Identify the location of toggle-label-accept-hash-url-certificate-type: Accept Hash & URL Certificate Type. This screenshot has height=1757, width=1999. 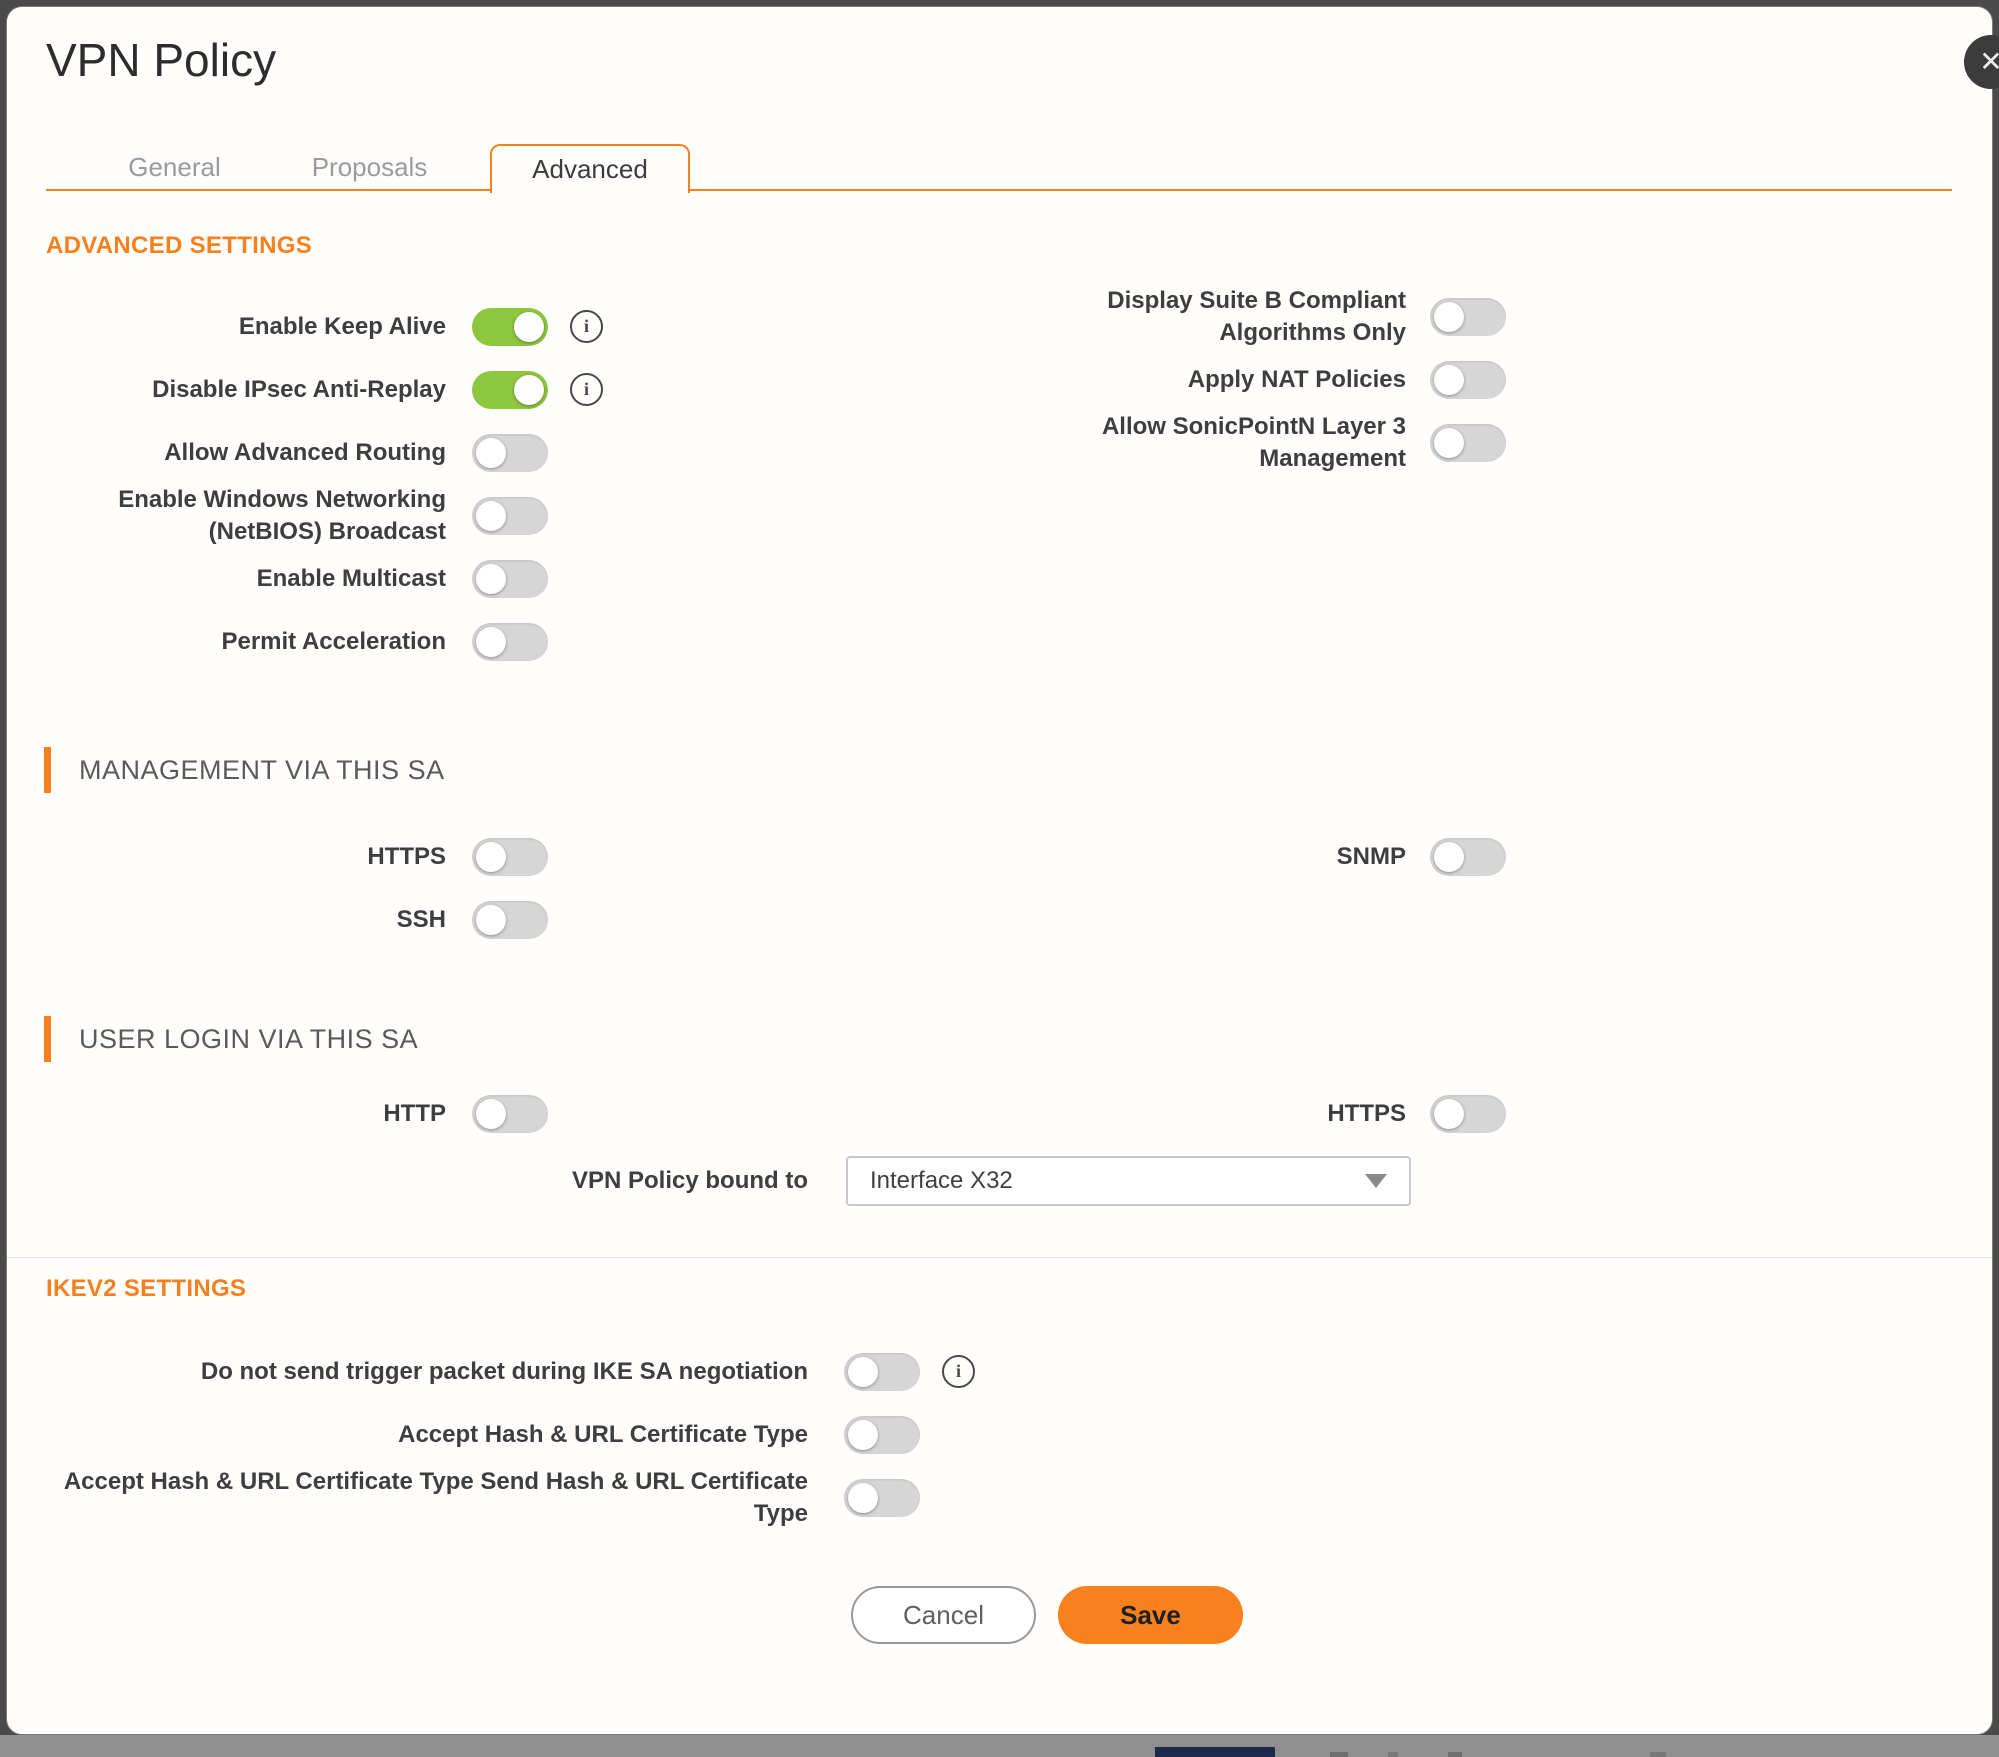
(603, 1434).